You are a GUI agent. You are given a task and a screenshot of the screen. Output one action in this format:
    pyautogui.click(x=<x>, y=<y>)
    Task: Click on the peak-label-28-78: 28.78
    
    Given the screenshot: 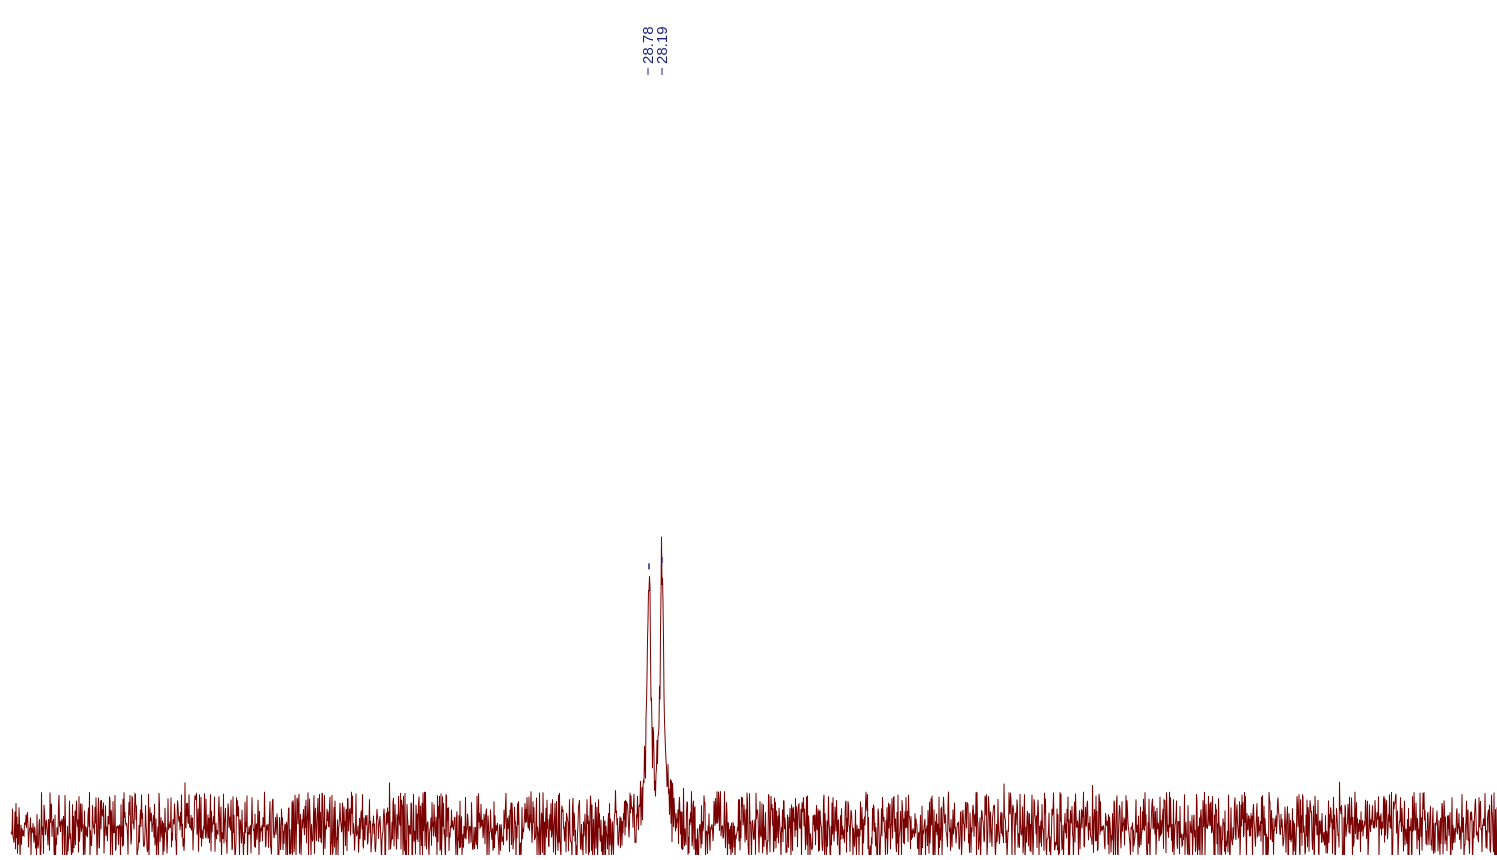 What is the action you would take?
    pyautogui.click(x=648, y=50)
    